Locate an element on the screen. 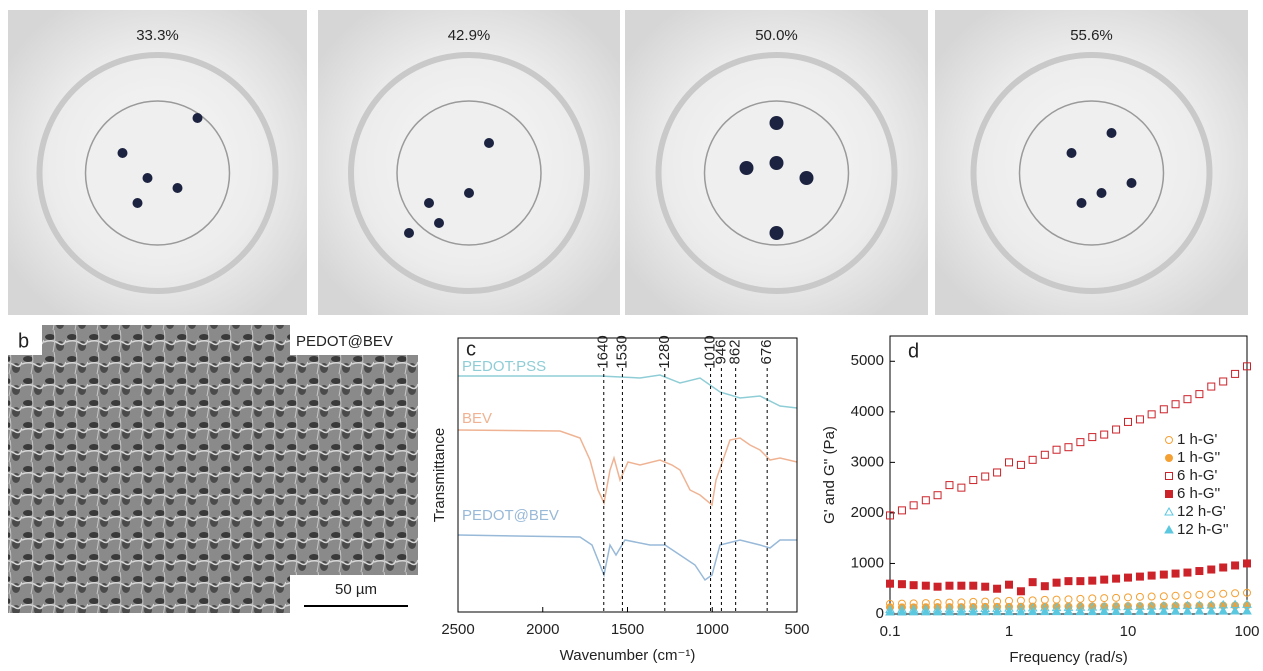 The height and width of the screenshot is (671, 1263). ratio-label: 50.0% is located at coordinates (776, 35).